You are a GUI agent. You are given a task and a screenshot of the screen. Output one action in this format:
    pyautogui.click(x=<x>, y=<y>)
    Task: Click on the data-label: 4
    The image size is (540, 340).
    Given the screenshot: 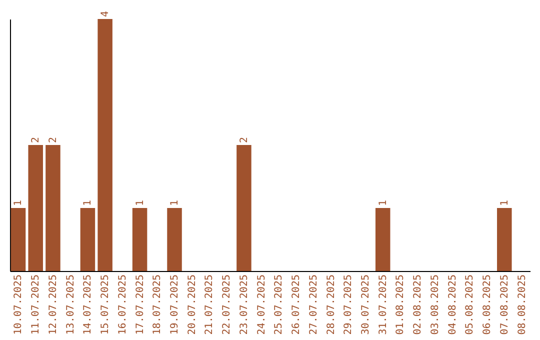 What is the action you would take?
    pyautogui.click(x=106, y=13)
    